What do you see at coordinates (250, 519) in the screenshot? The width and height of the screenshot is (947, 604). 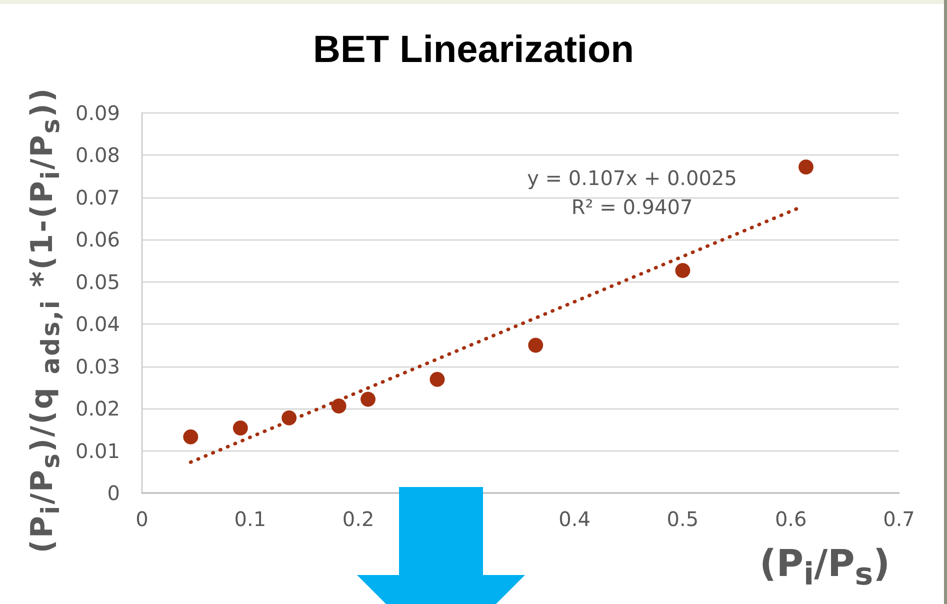 I see `x-tick-label: 0.1` at bounding box center [250, 519].